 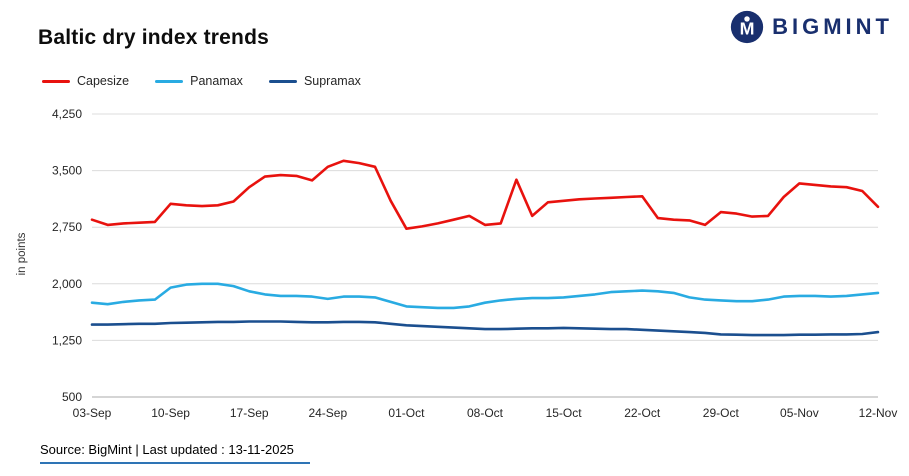 I want to click on y-tick-label: 500, so click(x=72, y=397).